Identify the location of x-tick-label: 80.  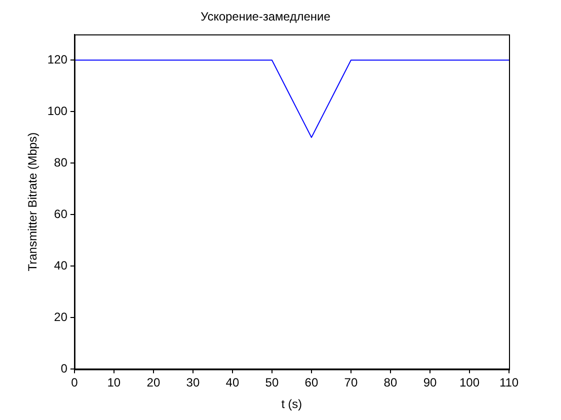
(391, 383).